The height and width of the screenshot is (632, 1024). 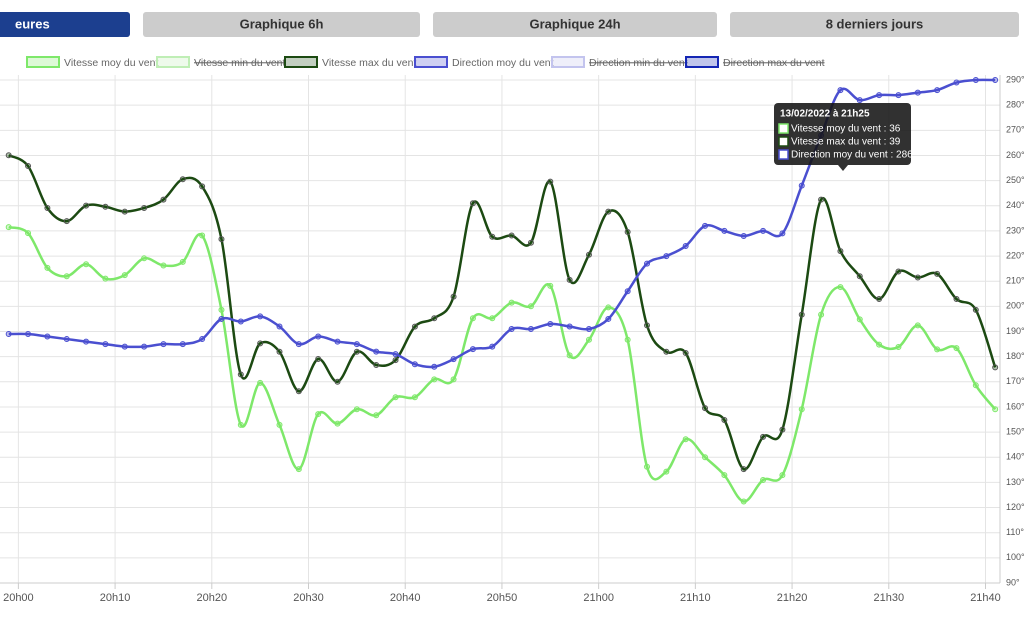 What do you see at coordinates (503, 63) in the screenshot?
I see `legend-label: Direction moy du vent` at bounding box center [503, 63].